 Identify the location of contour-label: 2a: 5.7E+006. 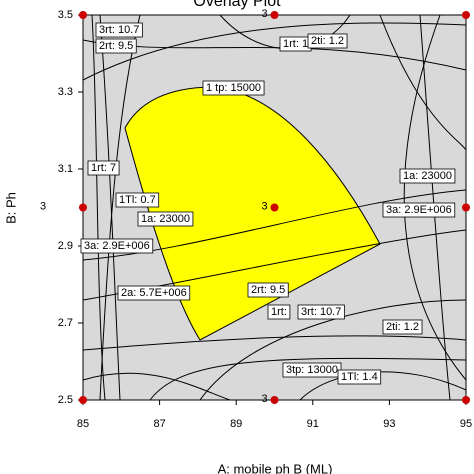
(154, 293).